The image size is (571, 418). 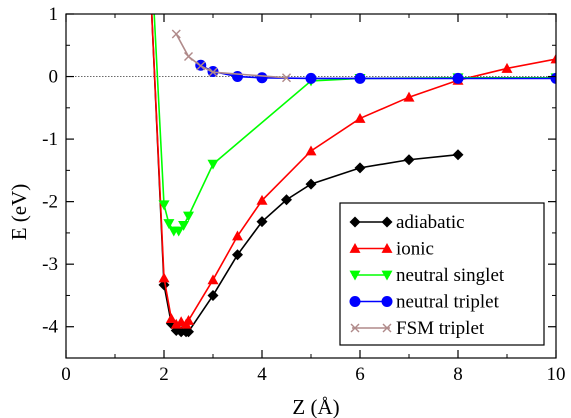 I want to click on legend-item: FSM triplet, so click(x=417, y=328).